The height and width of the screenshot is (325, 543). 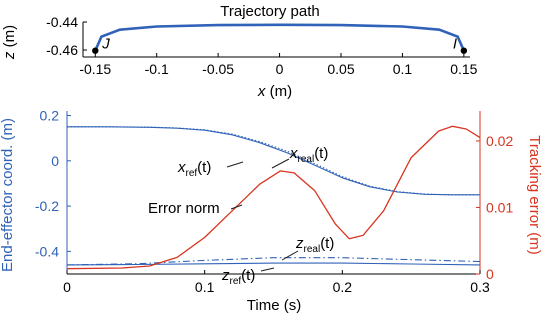 What do you see at coordinates (480, 287) in the screenshot?
I see `bottom-x-tick-label: 0.3` at bounding box center [480, 287].